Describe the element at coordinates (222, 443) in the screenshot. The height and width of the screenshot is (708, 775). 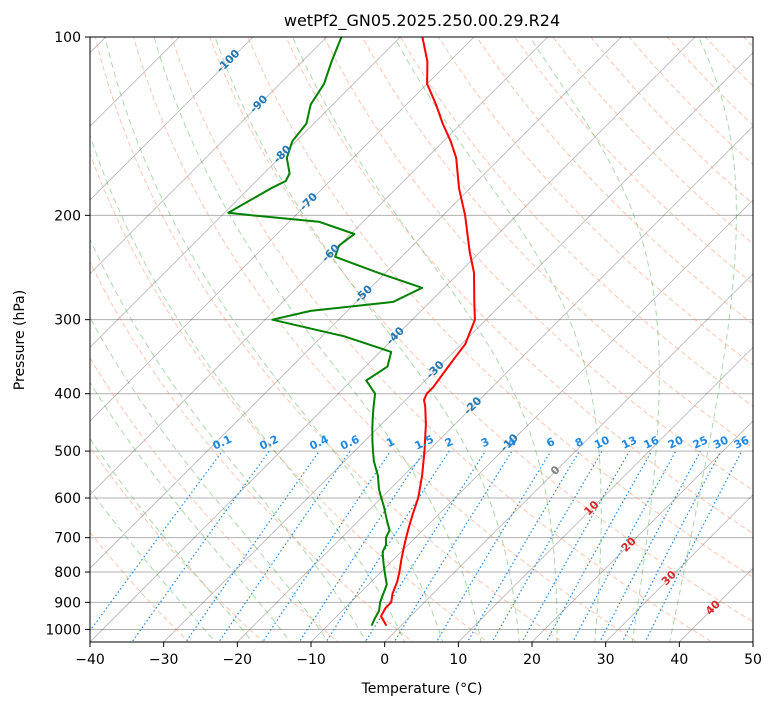
I see `mixing-ratio-label: 0.1` at that location.